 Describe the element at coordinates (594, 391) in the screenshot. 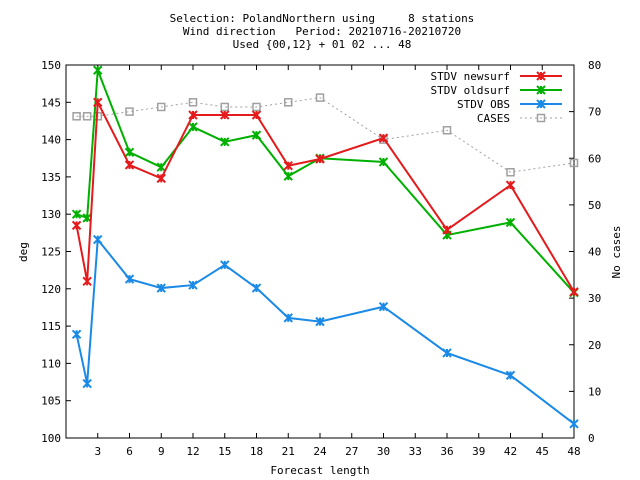

I see `y2-tick-label: 10` at that location.